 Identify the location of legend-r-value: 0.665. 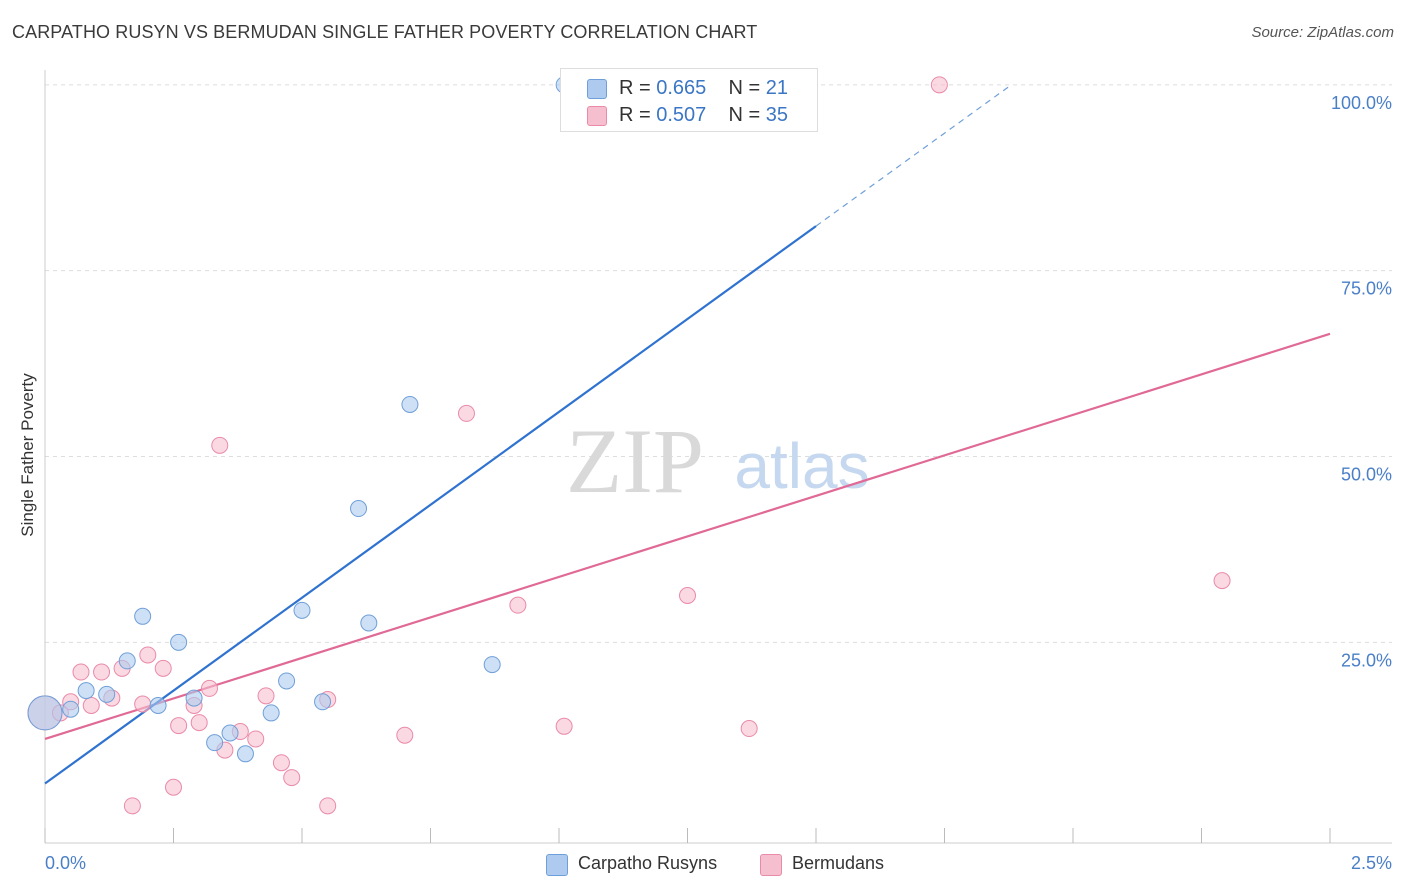
(681, 88).